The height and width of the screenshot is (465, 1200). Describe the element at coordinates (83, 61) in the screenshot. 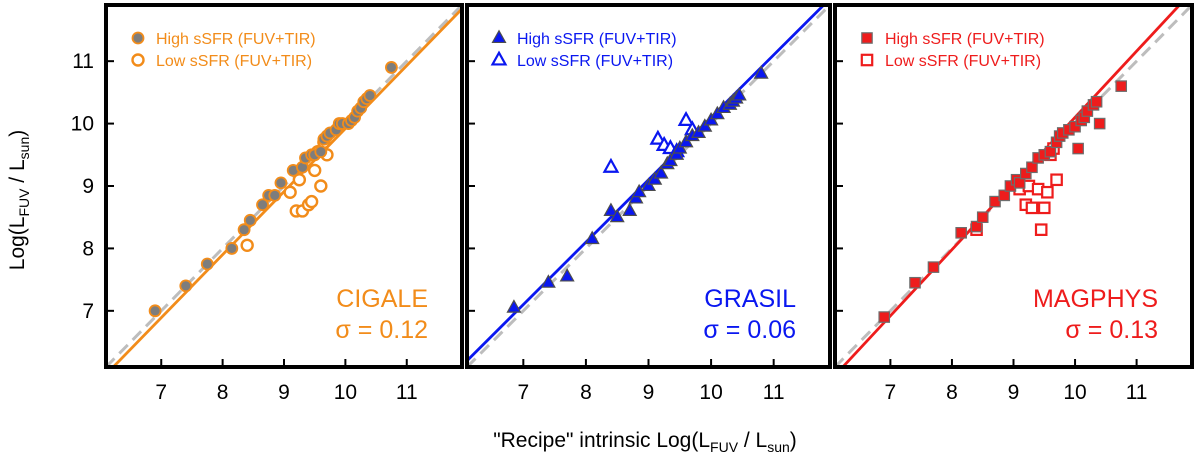

I see `y-tick-label: 11` at that location.